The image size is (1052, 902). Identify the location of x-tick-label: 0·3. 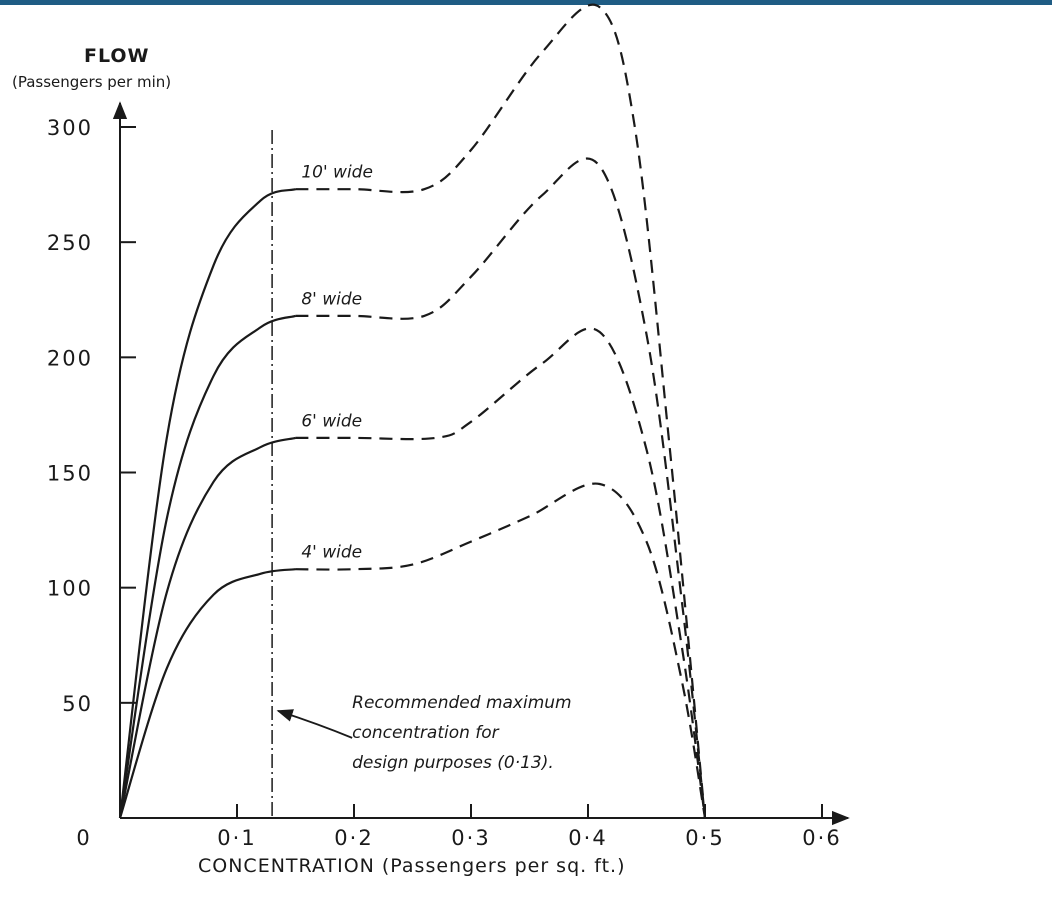
(470, 838).